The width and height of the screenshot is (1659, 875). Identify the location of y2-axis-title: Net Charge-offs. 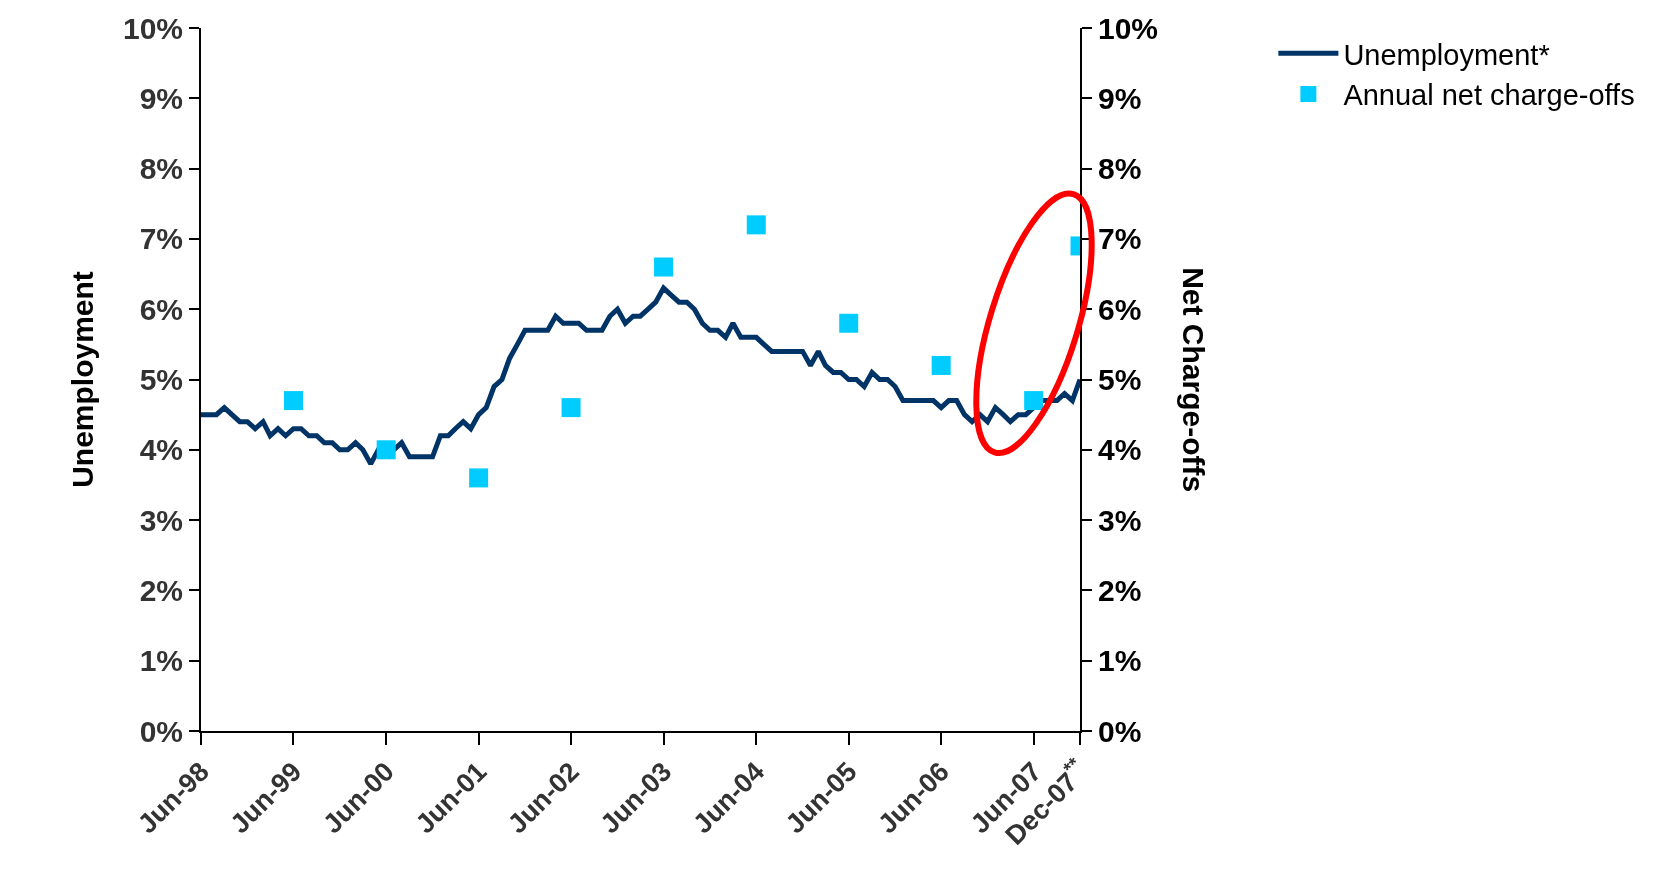
(1193, 380).